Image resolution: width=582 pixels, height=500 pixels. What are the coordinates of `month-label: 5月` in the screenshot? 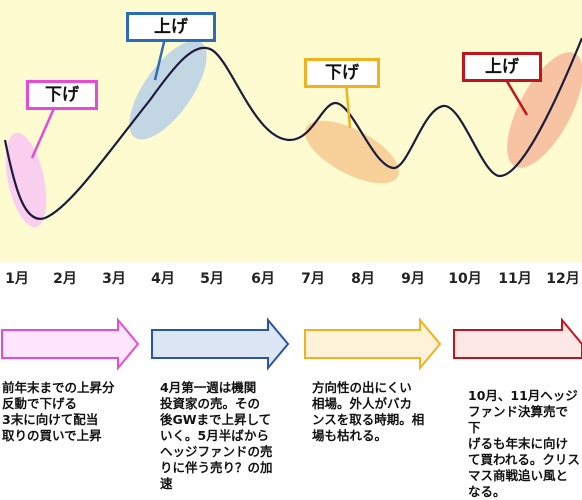 It's located at (212, 279).